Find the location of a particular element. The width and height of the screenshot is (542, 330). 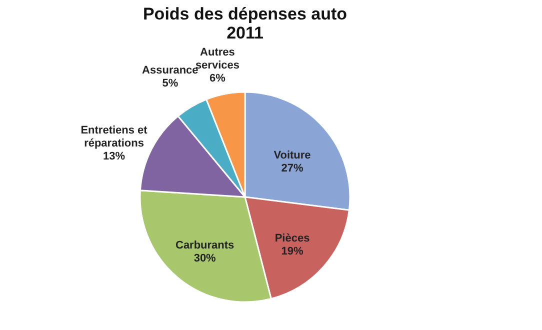

data-label: 30% is located at coordinates (205, 258).